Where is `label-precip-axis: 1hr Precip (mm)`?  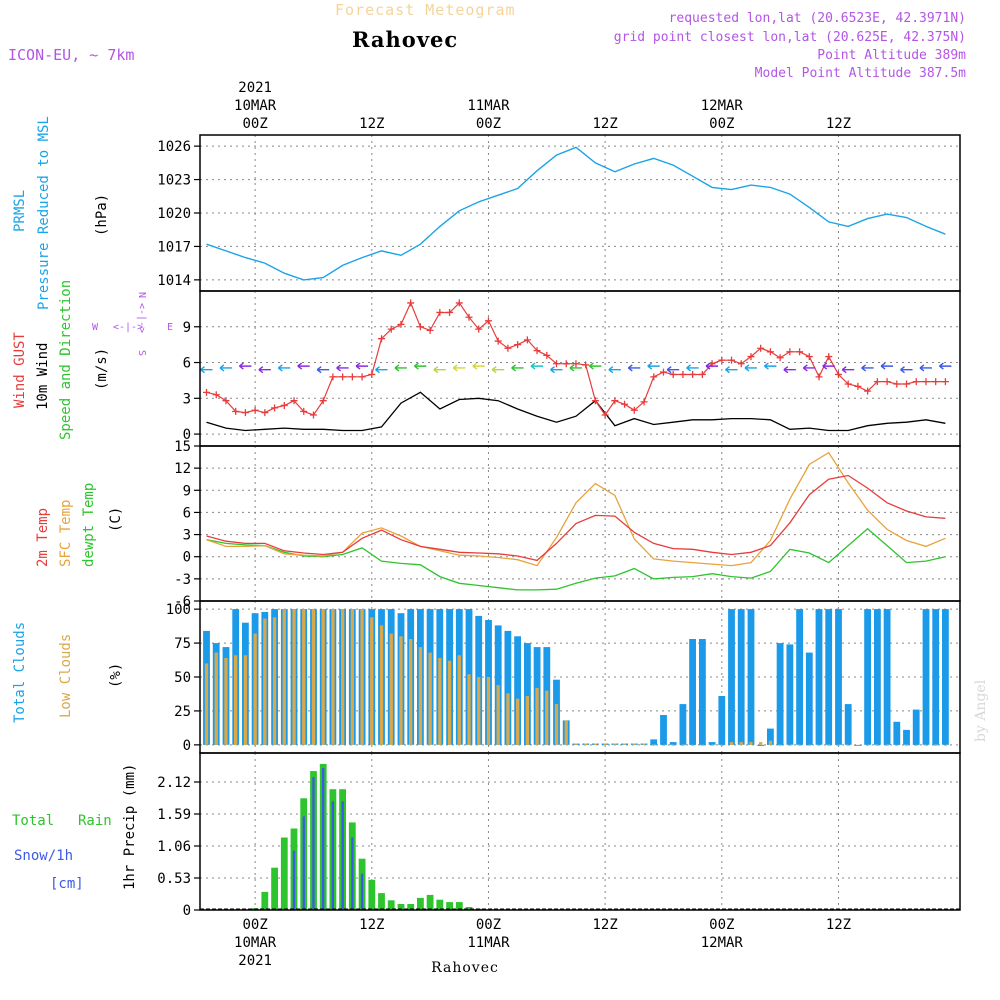
label-precip-axis: 1hr Precip (mm) is located at coordinates (130, 827).